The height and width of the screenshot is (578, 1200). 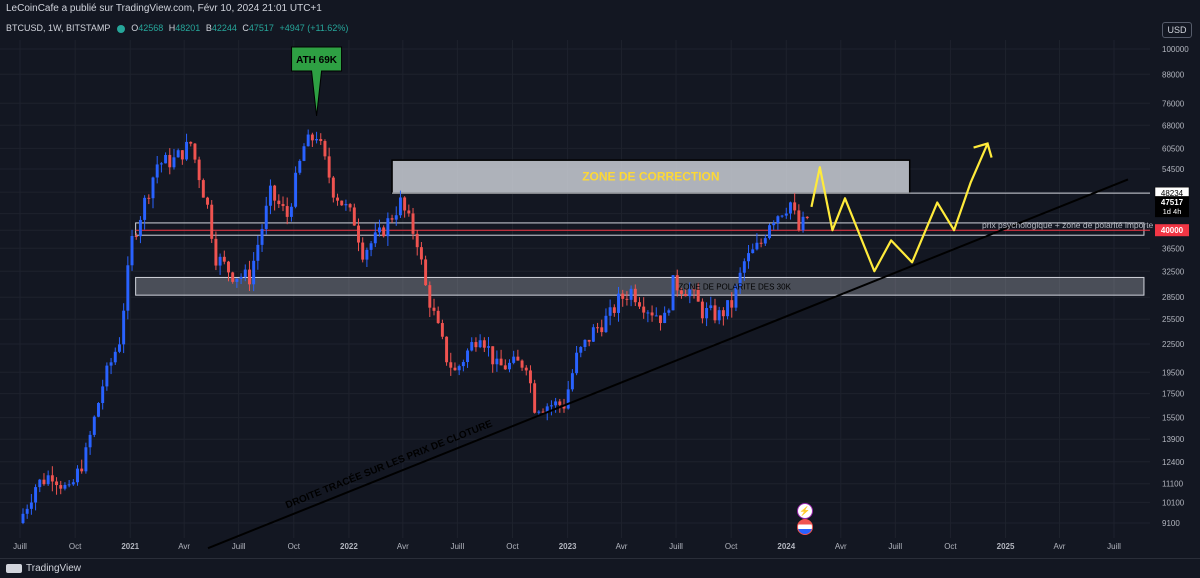 I want to click on currency-button: USD, so click(x=1177, y=30).